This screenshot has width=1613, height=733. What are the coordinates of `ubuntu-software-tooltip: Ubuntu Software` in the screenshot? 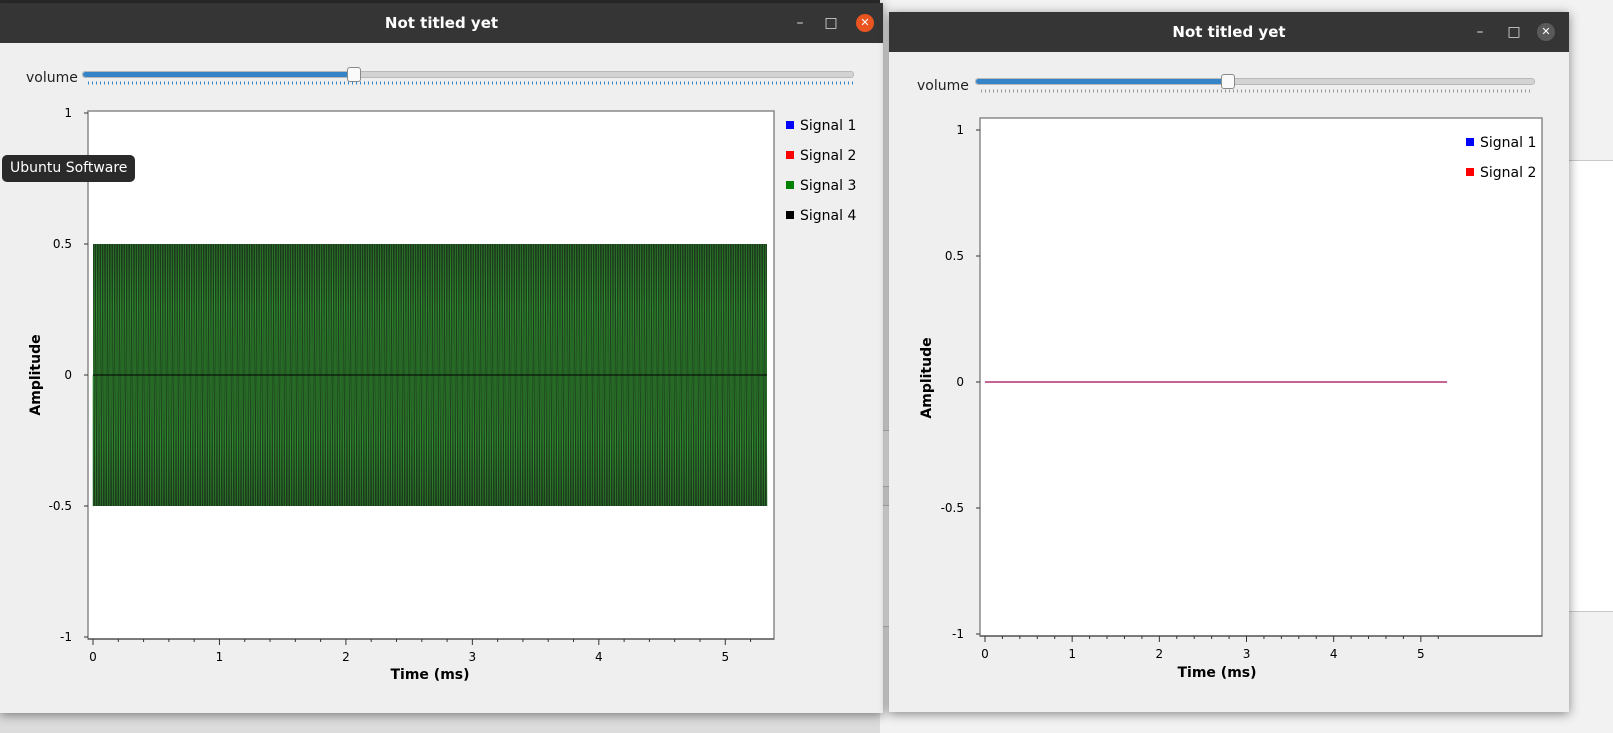 It's located at (69, 168).